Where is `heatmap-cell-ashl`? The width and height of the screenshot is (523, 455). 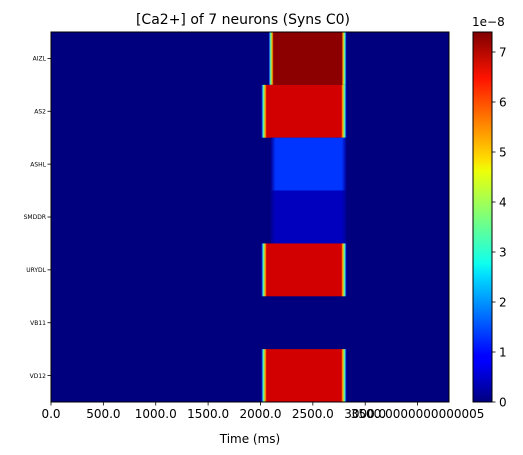 heatmap-cell-ashl is located at coordinates (308, 164).